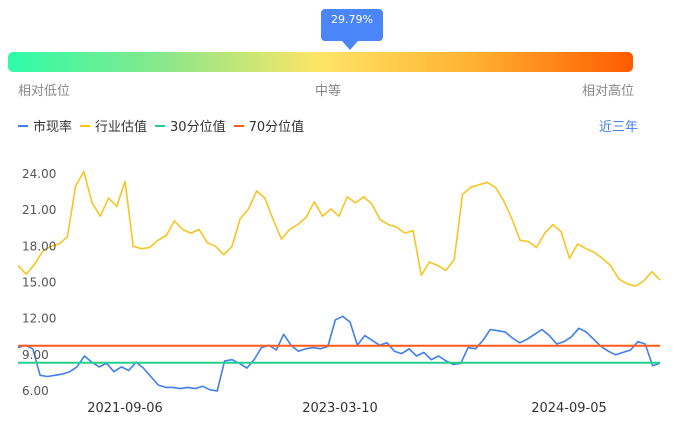 This screenshot has width=686, height=442. What do you see at coordinates (39, 319) in the screenshot?
I see `y-tick-label: 12.00` at bounding box center [39, 319].